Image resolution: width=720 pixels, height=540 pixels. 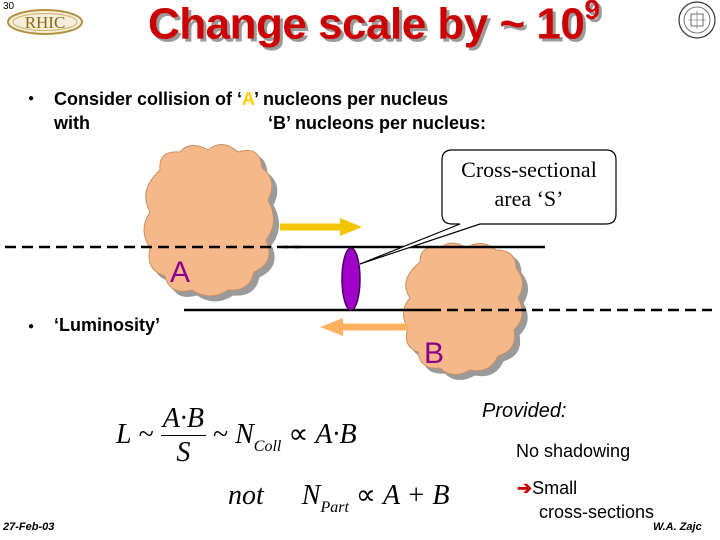 What do you see at coordinates (573, 451) in the screenshot?
I see `provided-item-no-shadowing: No shadowing` at bounding box center [573, 451].